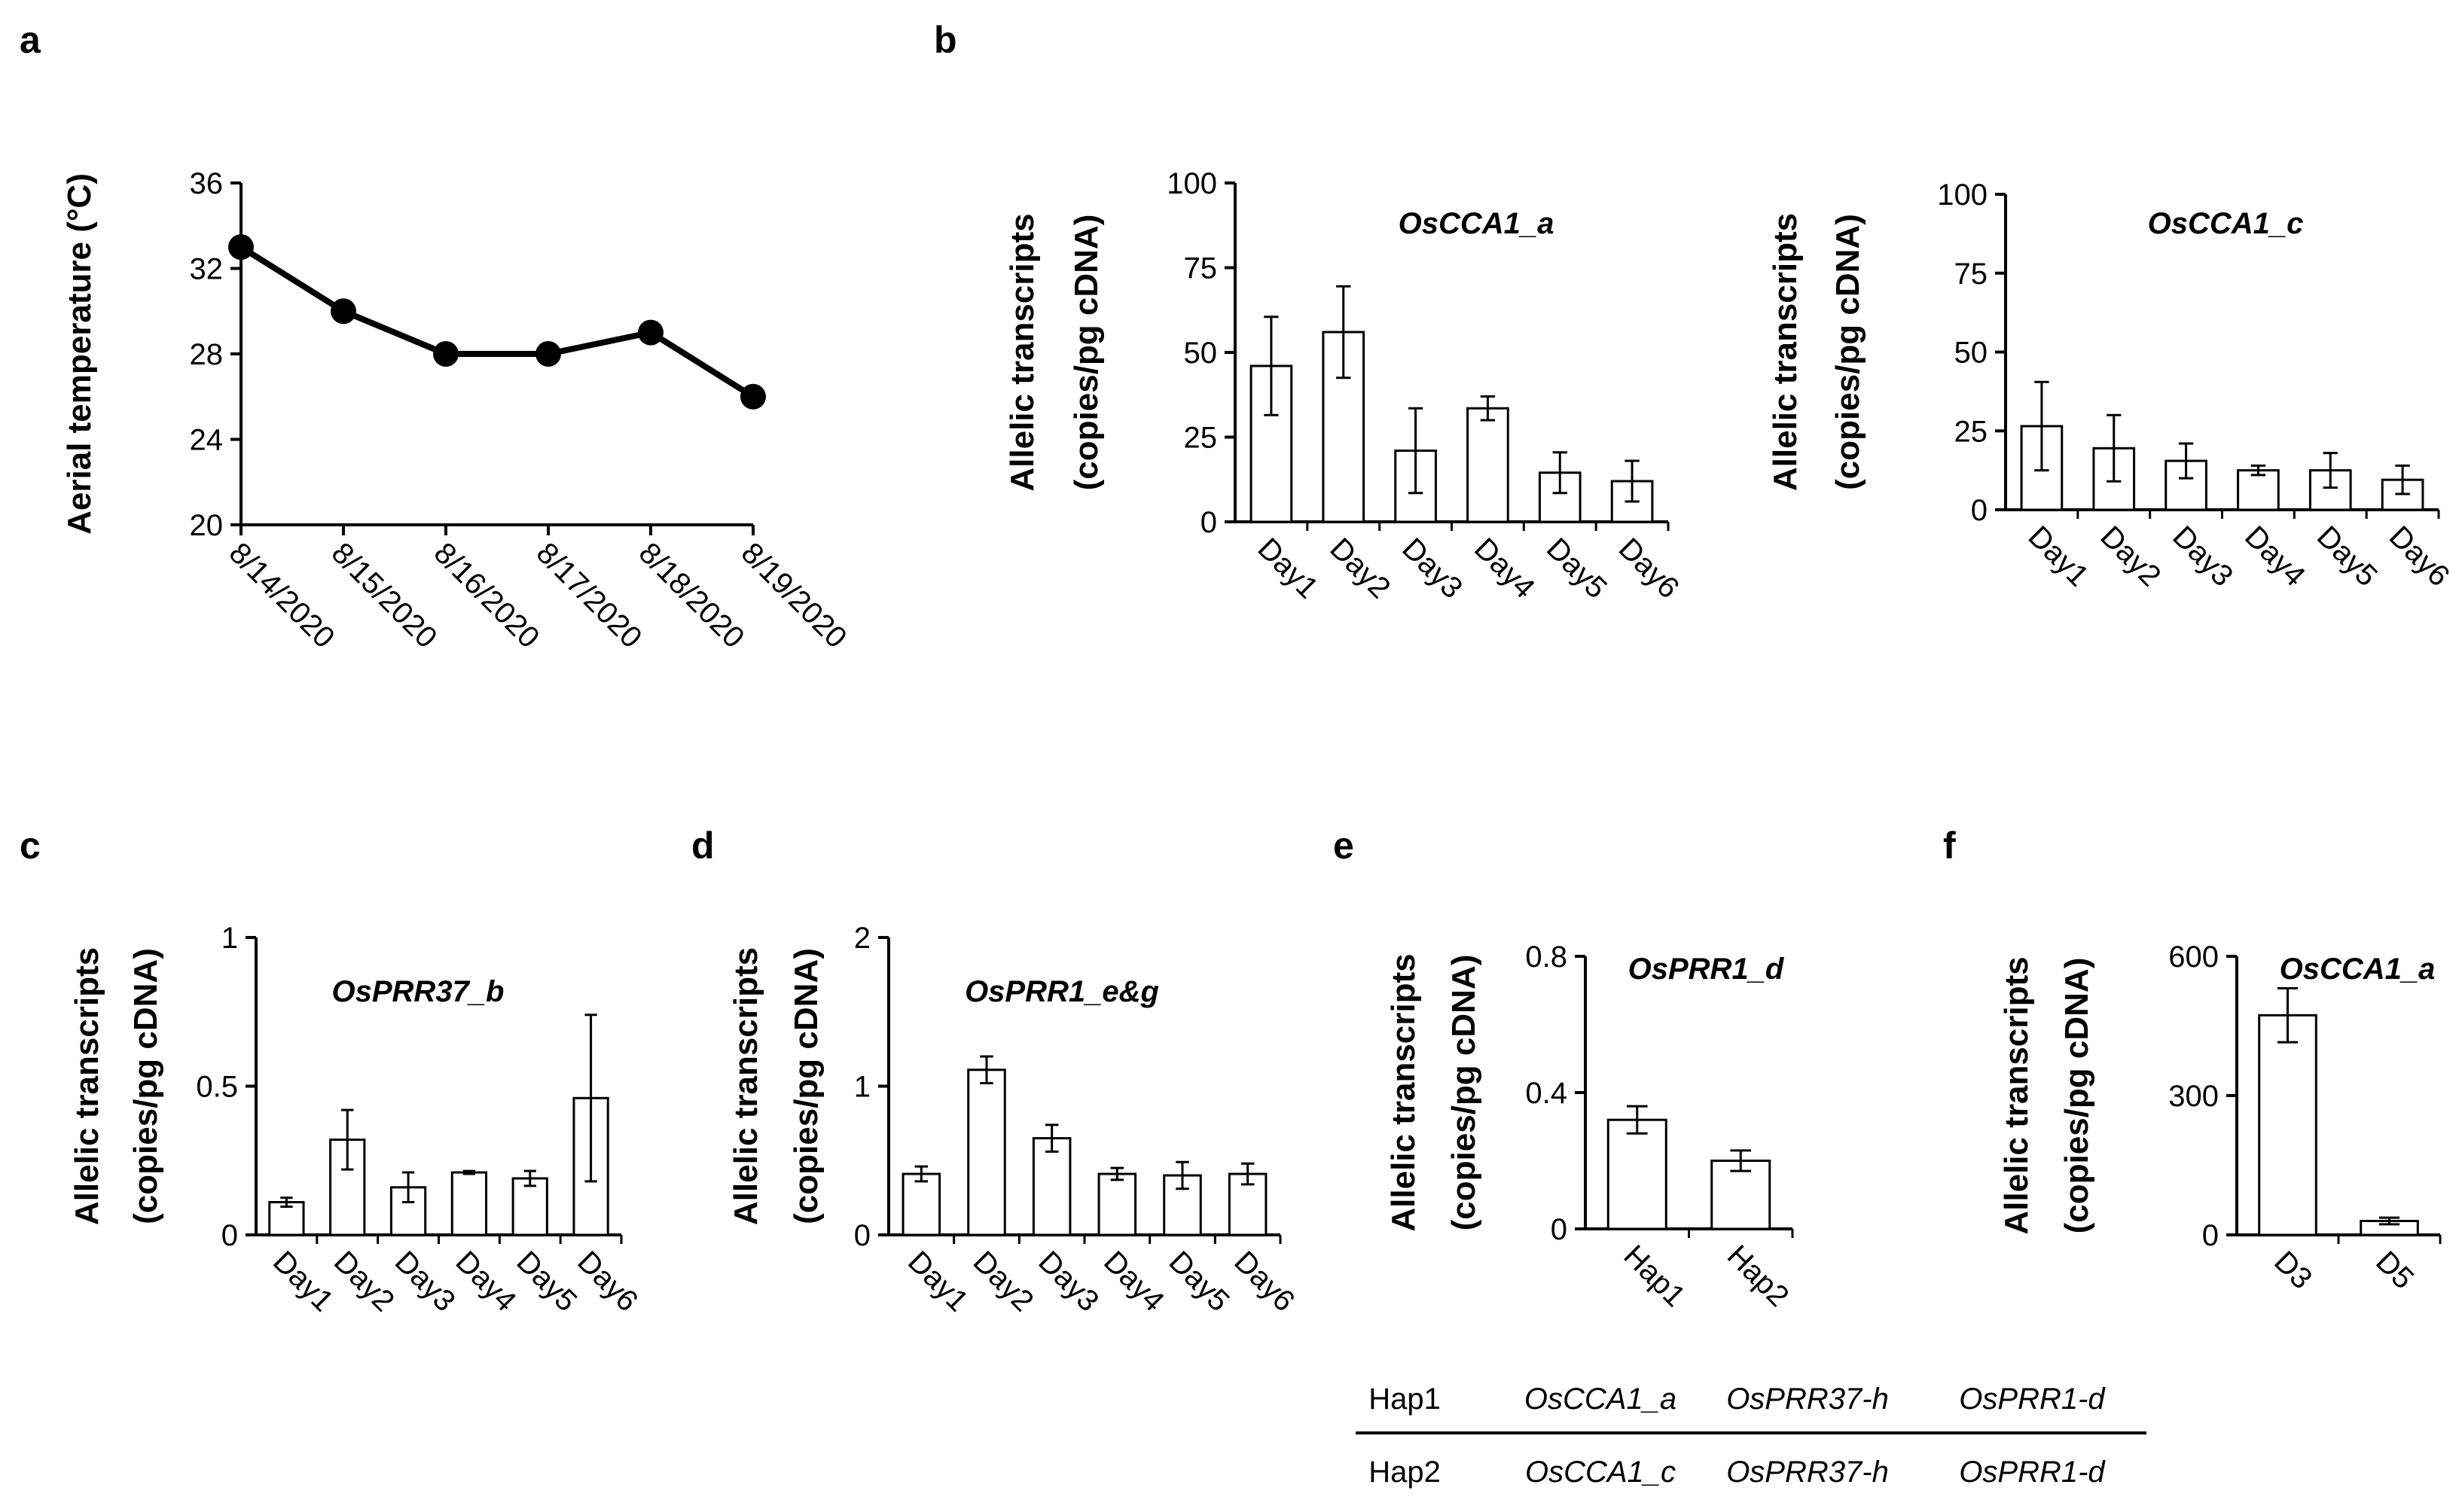 Image resolution: width=2462 pixels, height=1512 pixels. I want to click on panel-label-a: a, so click(30, 40).